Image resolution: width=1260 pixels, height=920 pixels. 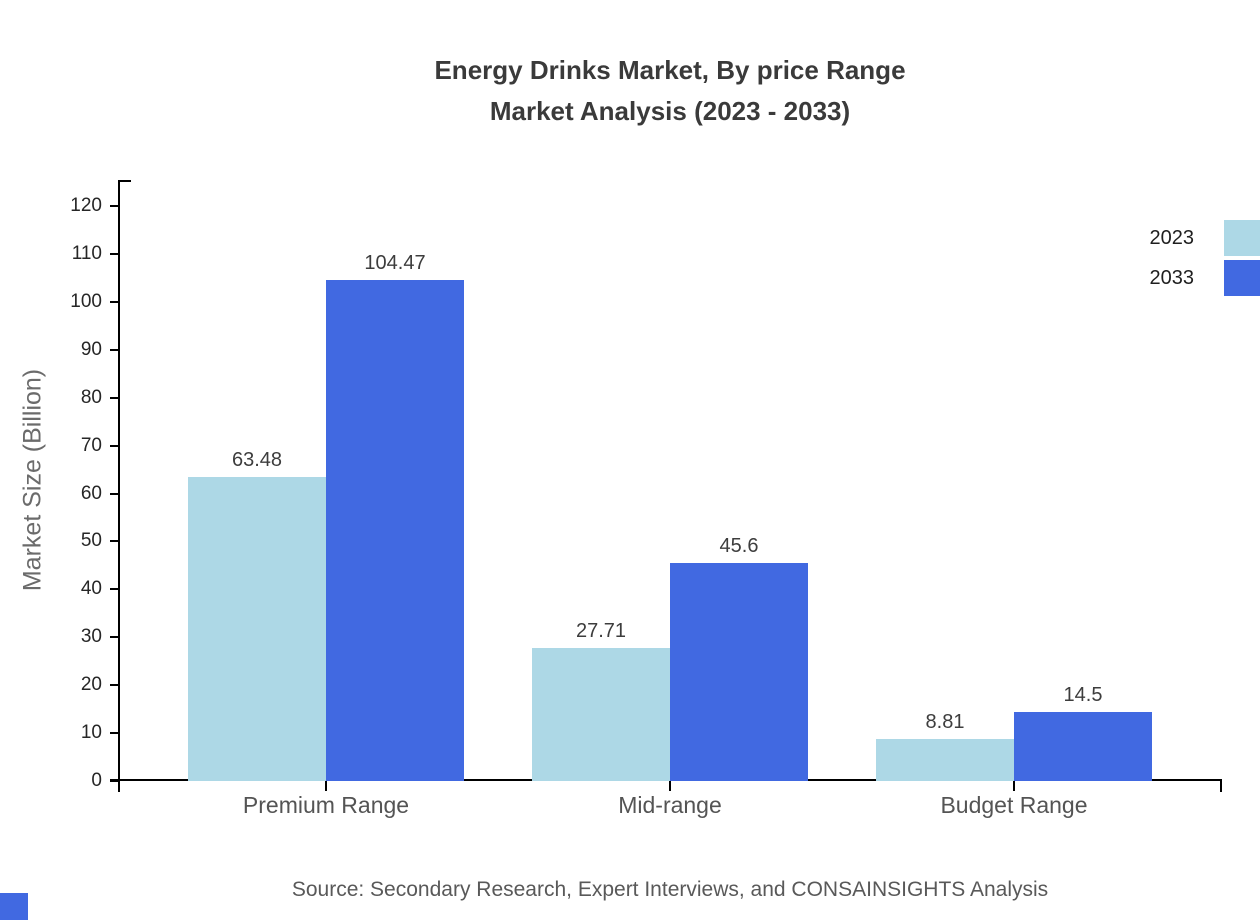 I want to click on category-label: Mid-range, so click(x=670, y=805).